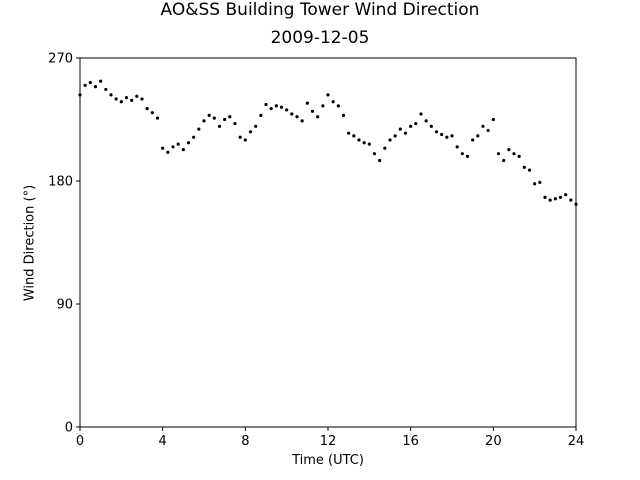 This screenshot has width=640, height=480. What do you see at coordinates (576, 441) in the screenshot?
I see `x-tick-label: 24` at bounding box center [576, 441].